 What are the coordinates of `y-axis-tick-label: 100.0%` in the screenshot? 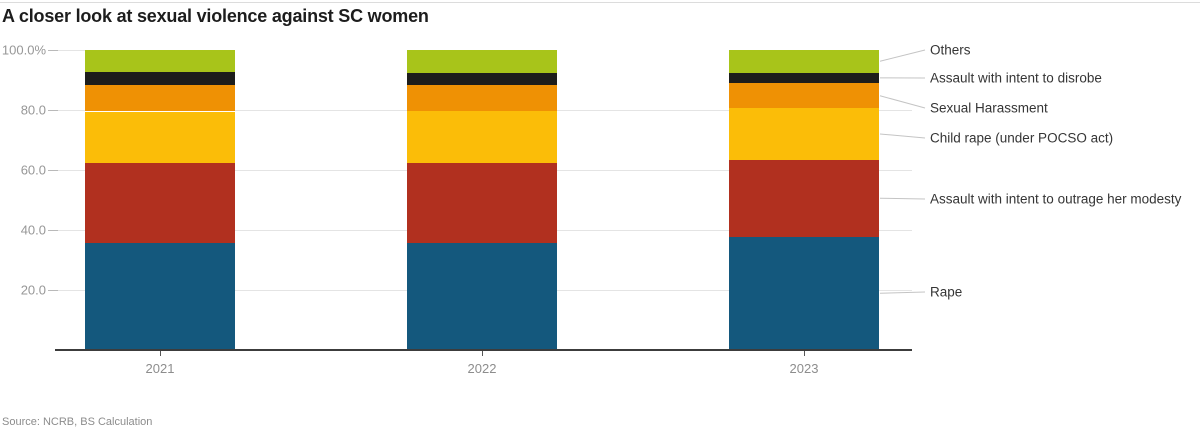 It's located at (23, 50).